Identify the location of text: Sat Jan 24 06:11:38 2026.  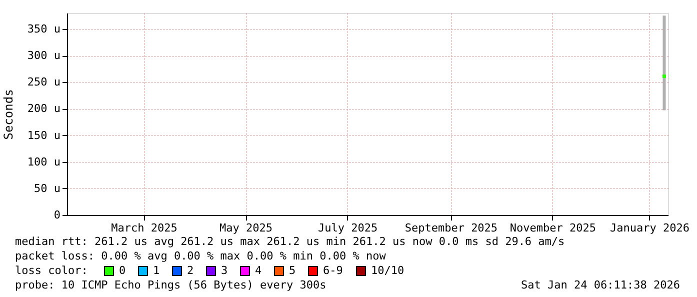
(600, 285).